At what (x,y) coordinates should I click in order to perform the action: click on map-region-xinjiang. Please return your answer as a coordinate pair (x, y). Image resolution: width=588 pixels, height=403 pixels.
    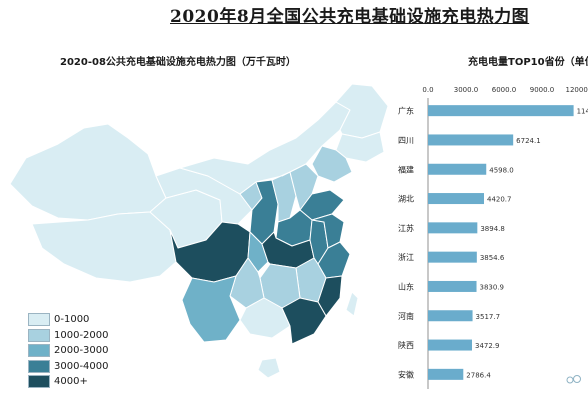
    Looking at the image, I should click on (88, 172).